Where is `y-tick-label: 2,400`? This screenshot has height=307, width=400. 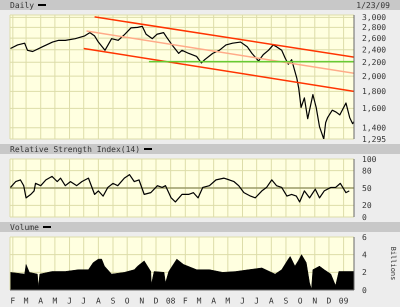
y-tick-label: 2,400 is located at coordinates (374, 50).